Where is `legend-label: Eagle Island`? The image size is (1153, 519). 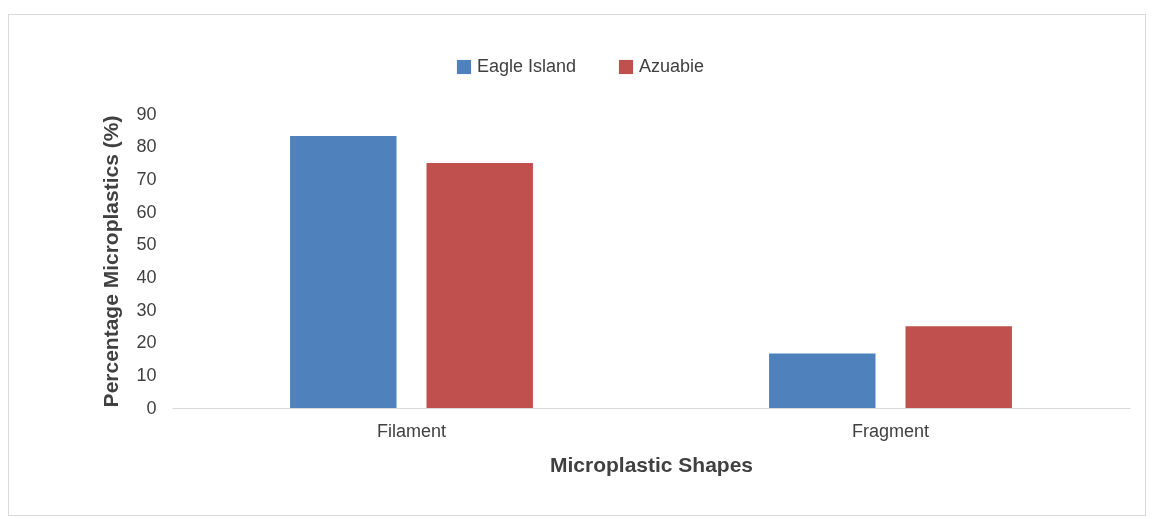
legend-label: Eagle Island is located at coordinates (527, 66).